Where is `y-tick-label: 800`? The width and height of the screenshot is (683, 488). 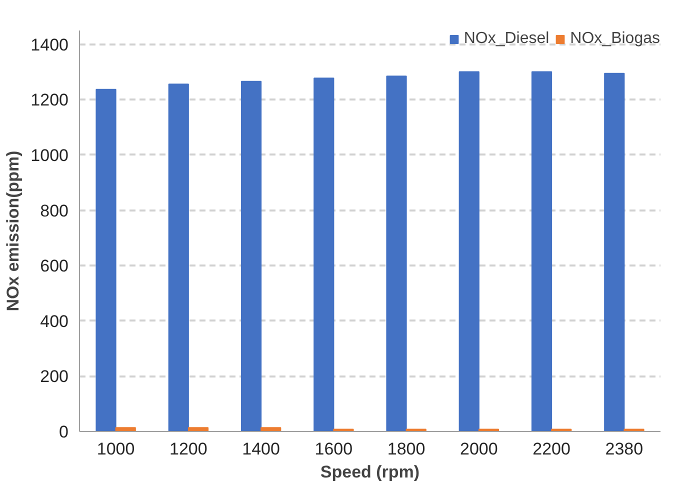
y-tick-label: 800 is located at coordinates (54, 210).